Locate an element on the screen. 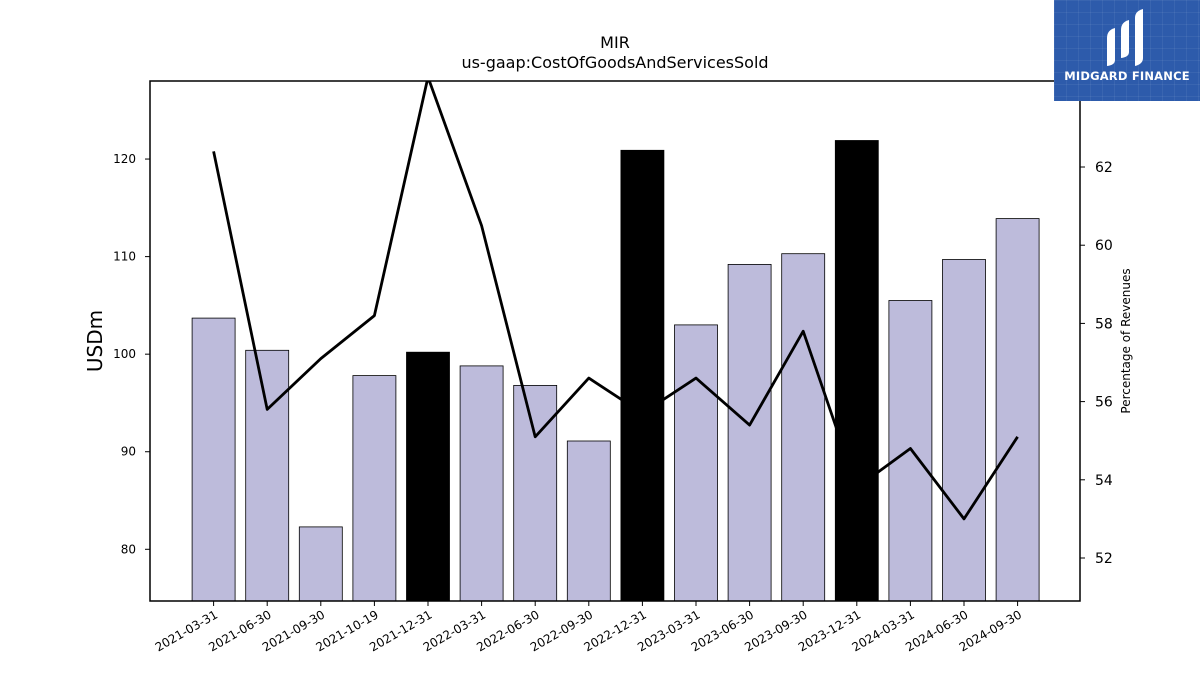 The height and width of the screenshot is (675, 1200). y-tick-label: 110 is located at coordinates (124, 257).